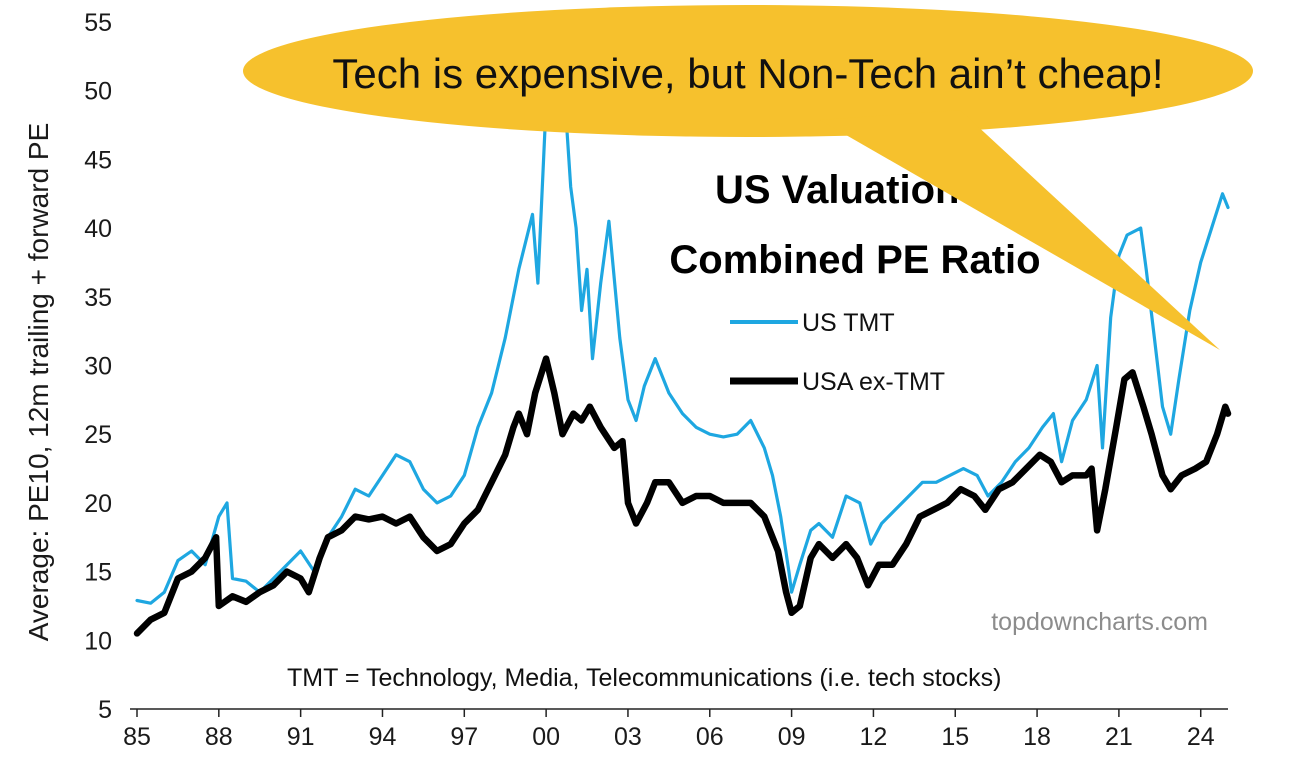 The height and width of the screenshot is (774, 1292). Describe the element at coordinates (854, 260) in the screenshot. I see `chart-title-line-2: Combined PE Ratio` at that location.